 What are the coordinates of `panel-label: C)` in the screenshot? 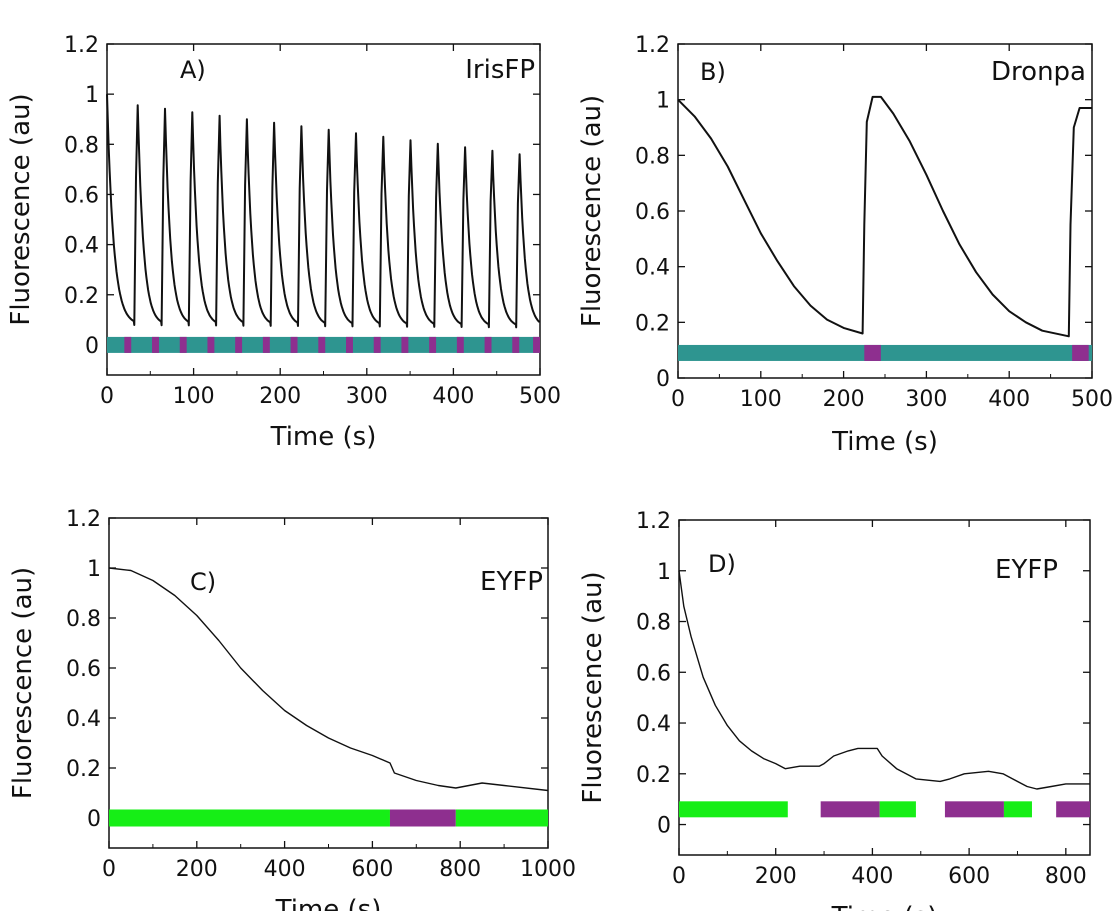 It's located at (203, 582).